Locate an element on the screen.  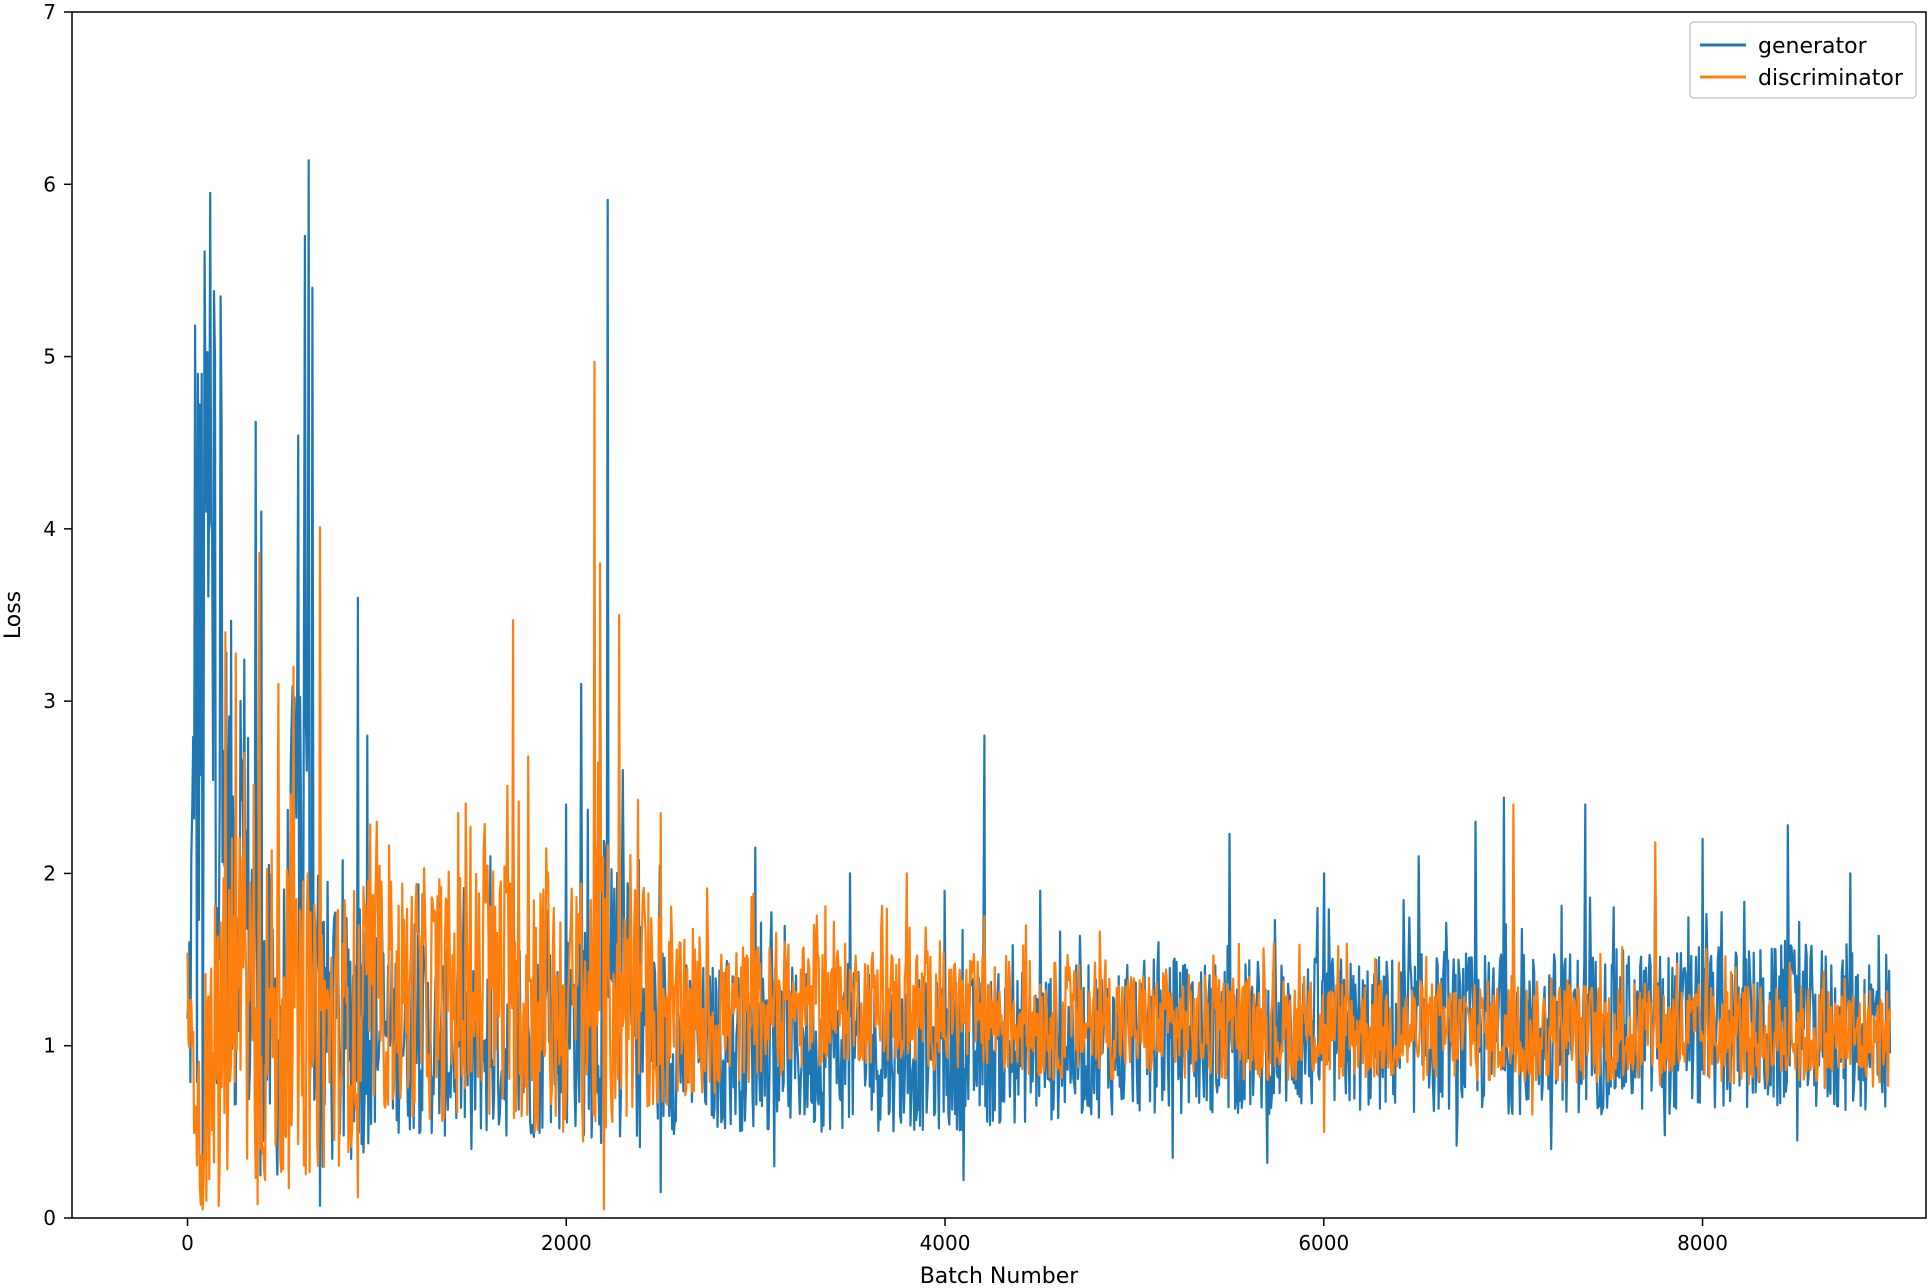
x-tick-label: 4000 is located at coordinates (945, 1243).